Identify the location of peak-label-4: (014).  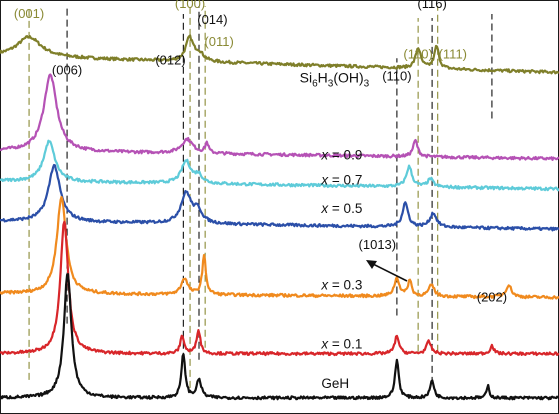
(212, 19).